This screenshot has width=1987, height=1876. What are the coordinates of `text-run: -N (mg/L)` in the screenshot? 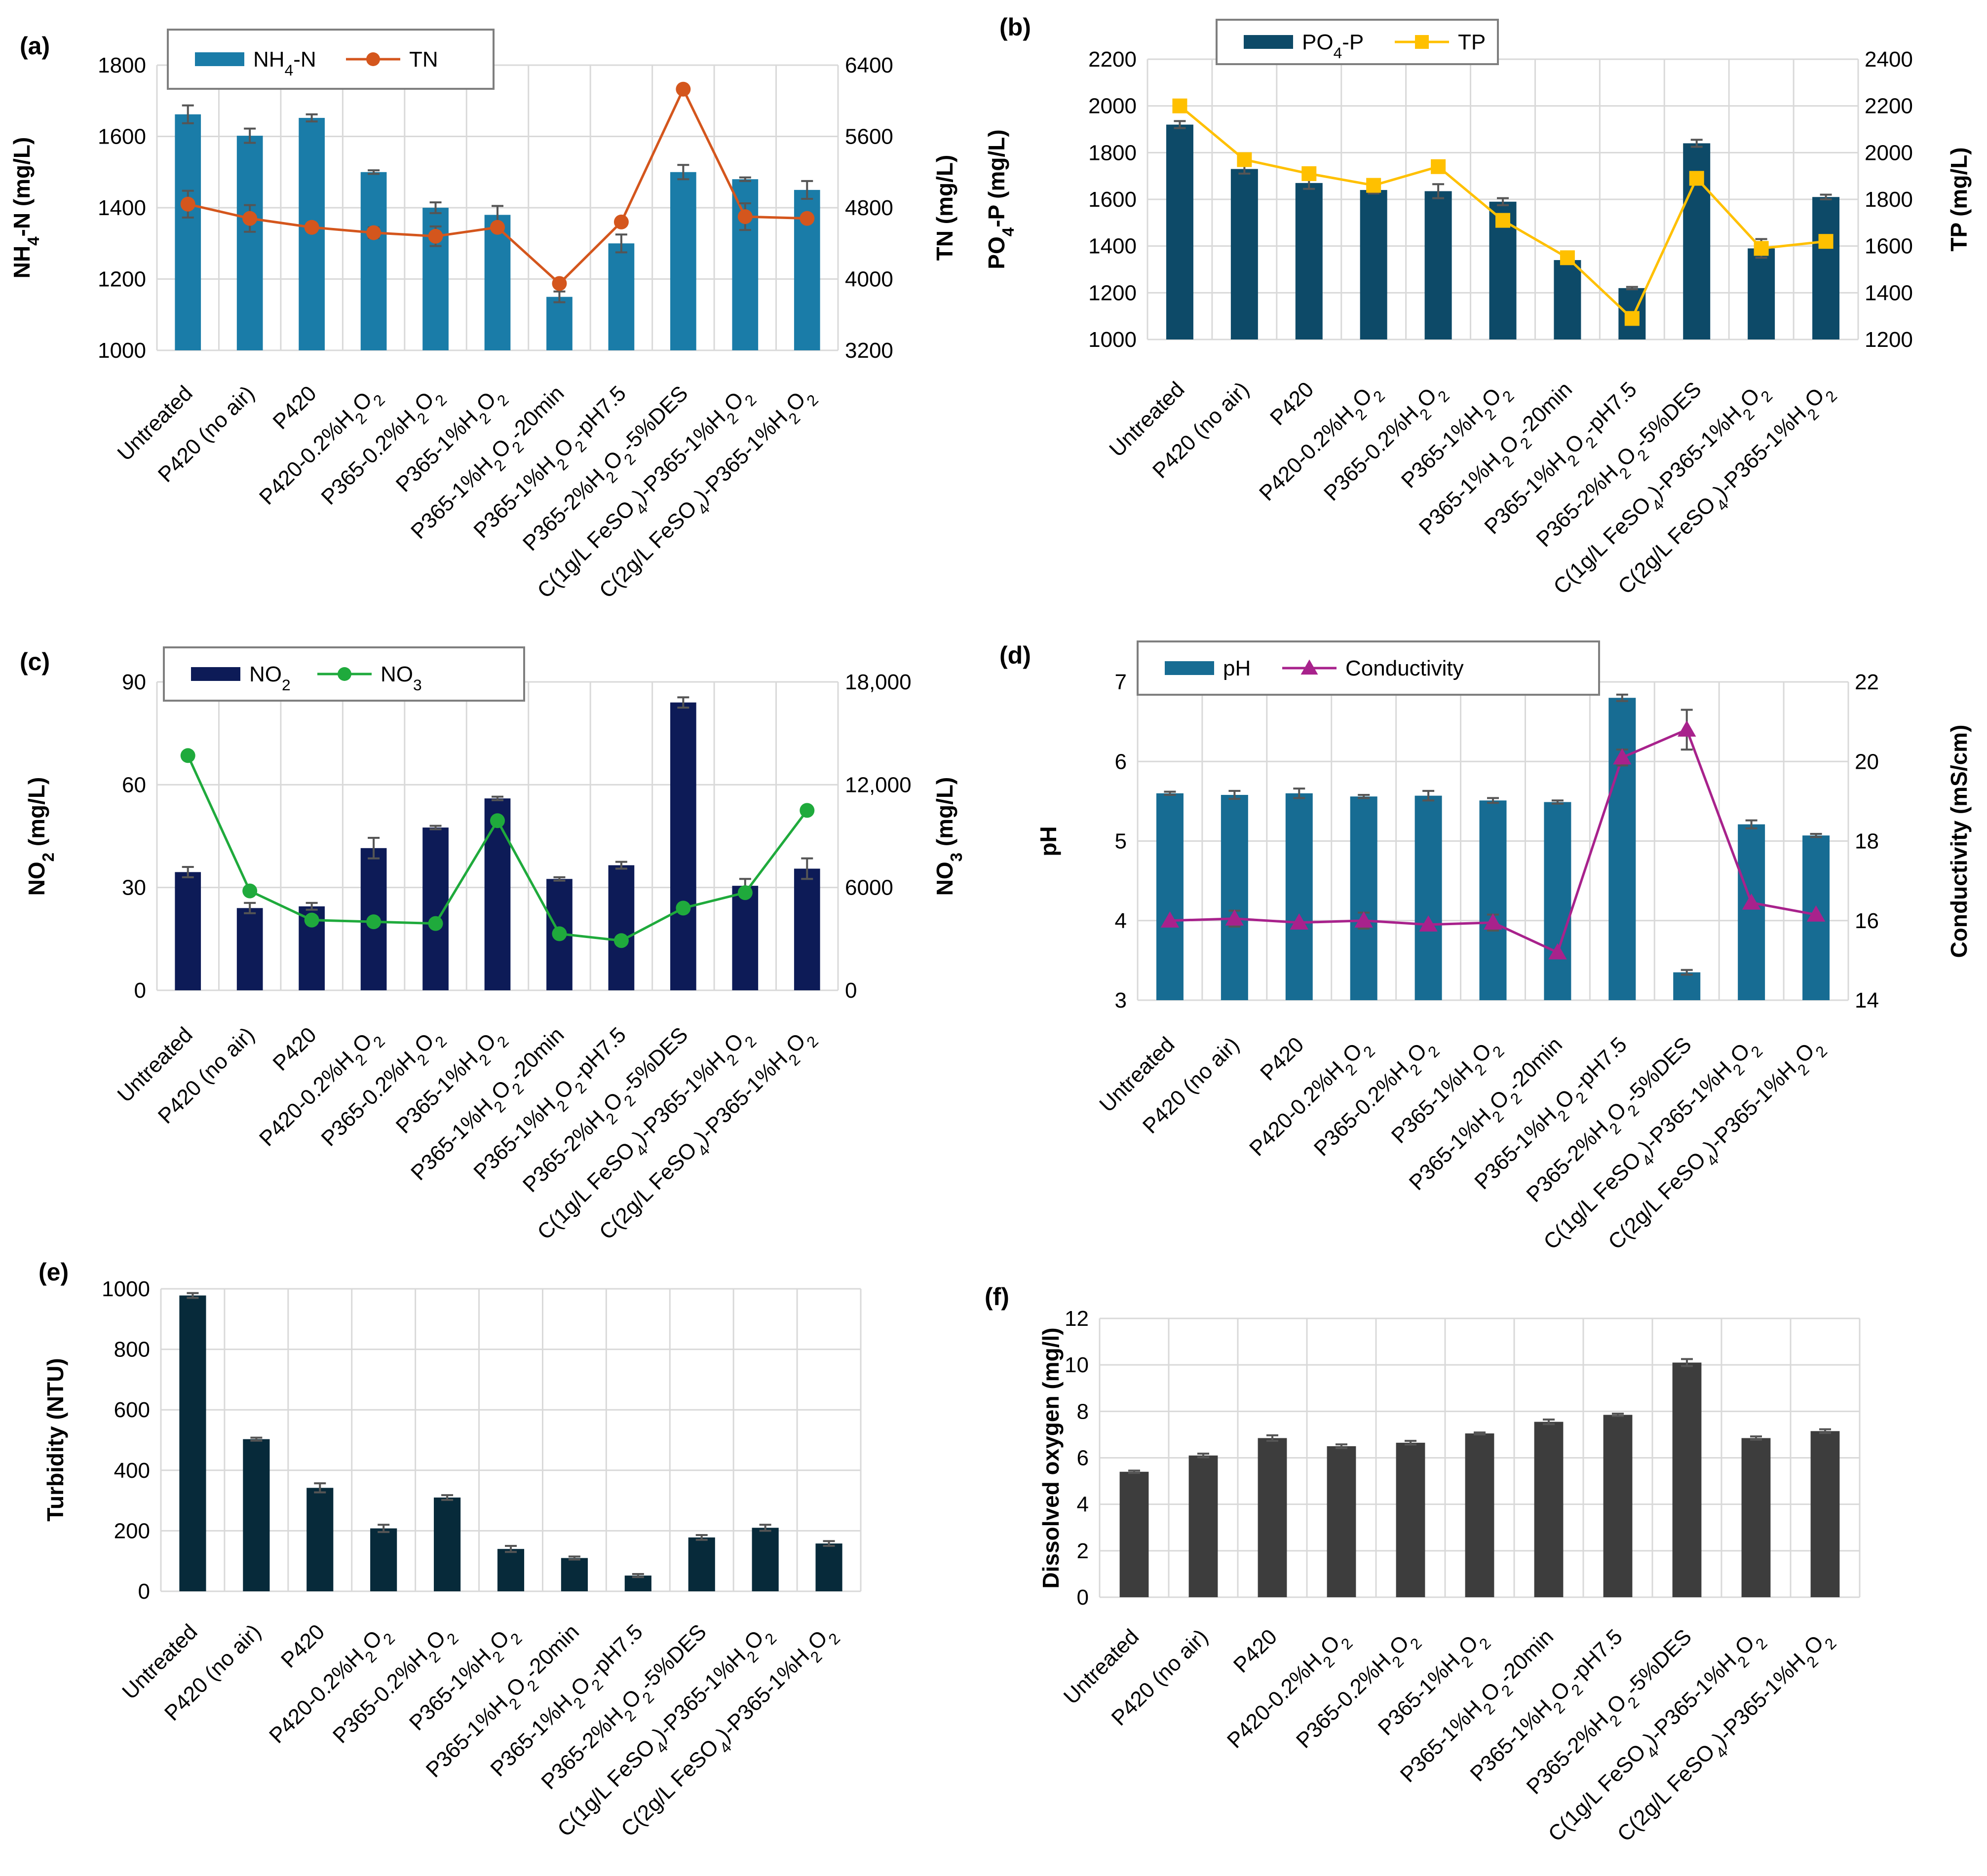 It's located at (22, 187).